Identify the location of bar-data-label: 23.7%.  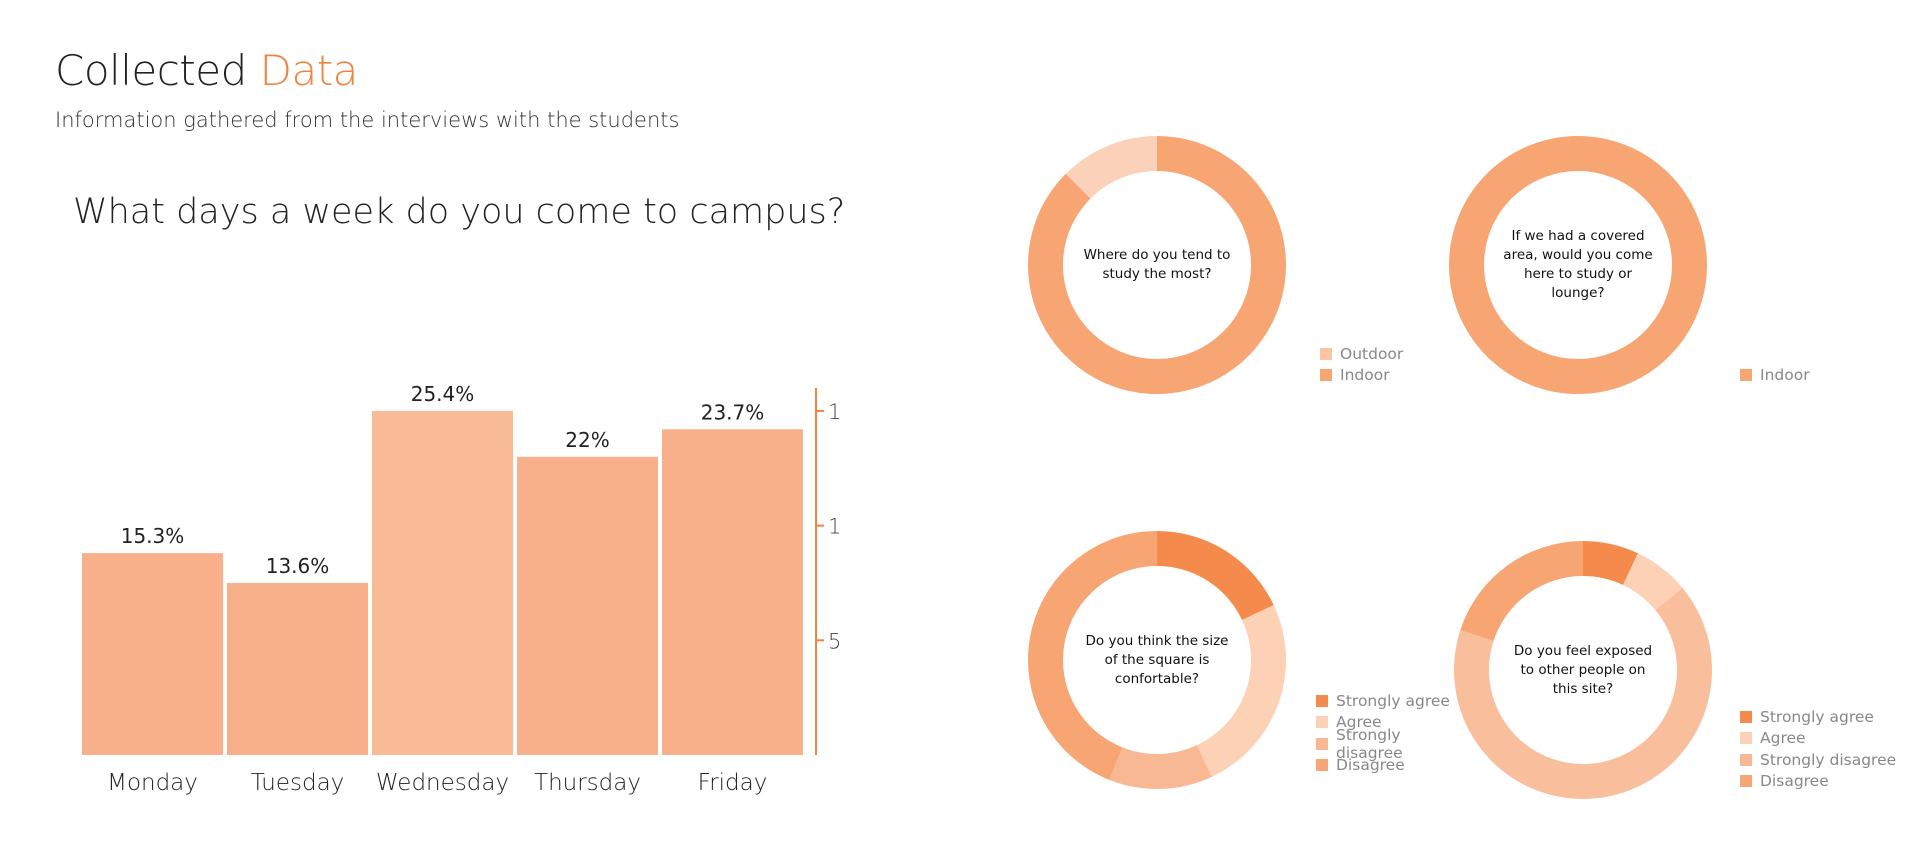
(733, 412).